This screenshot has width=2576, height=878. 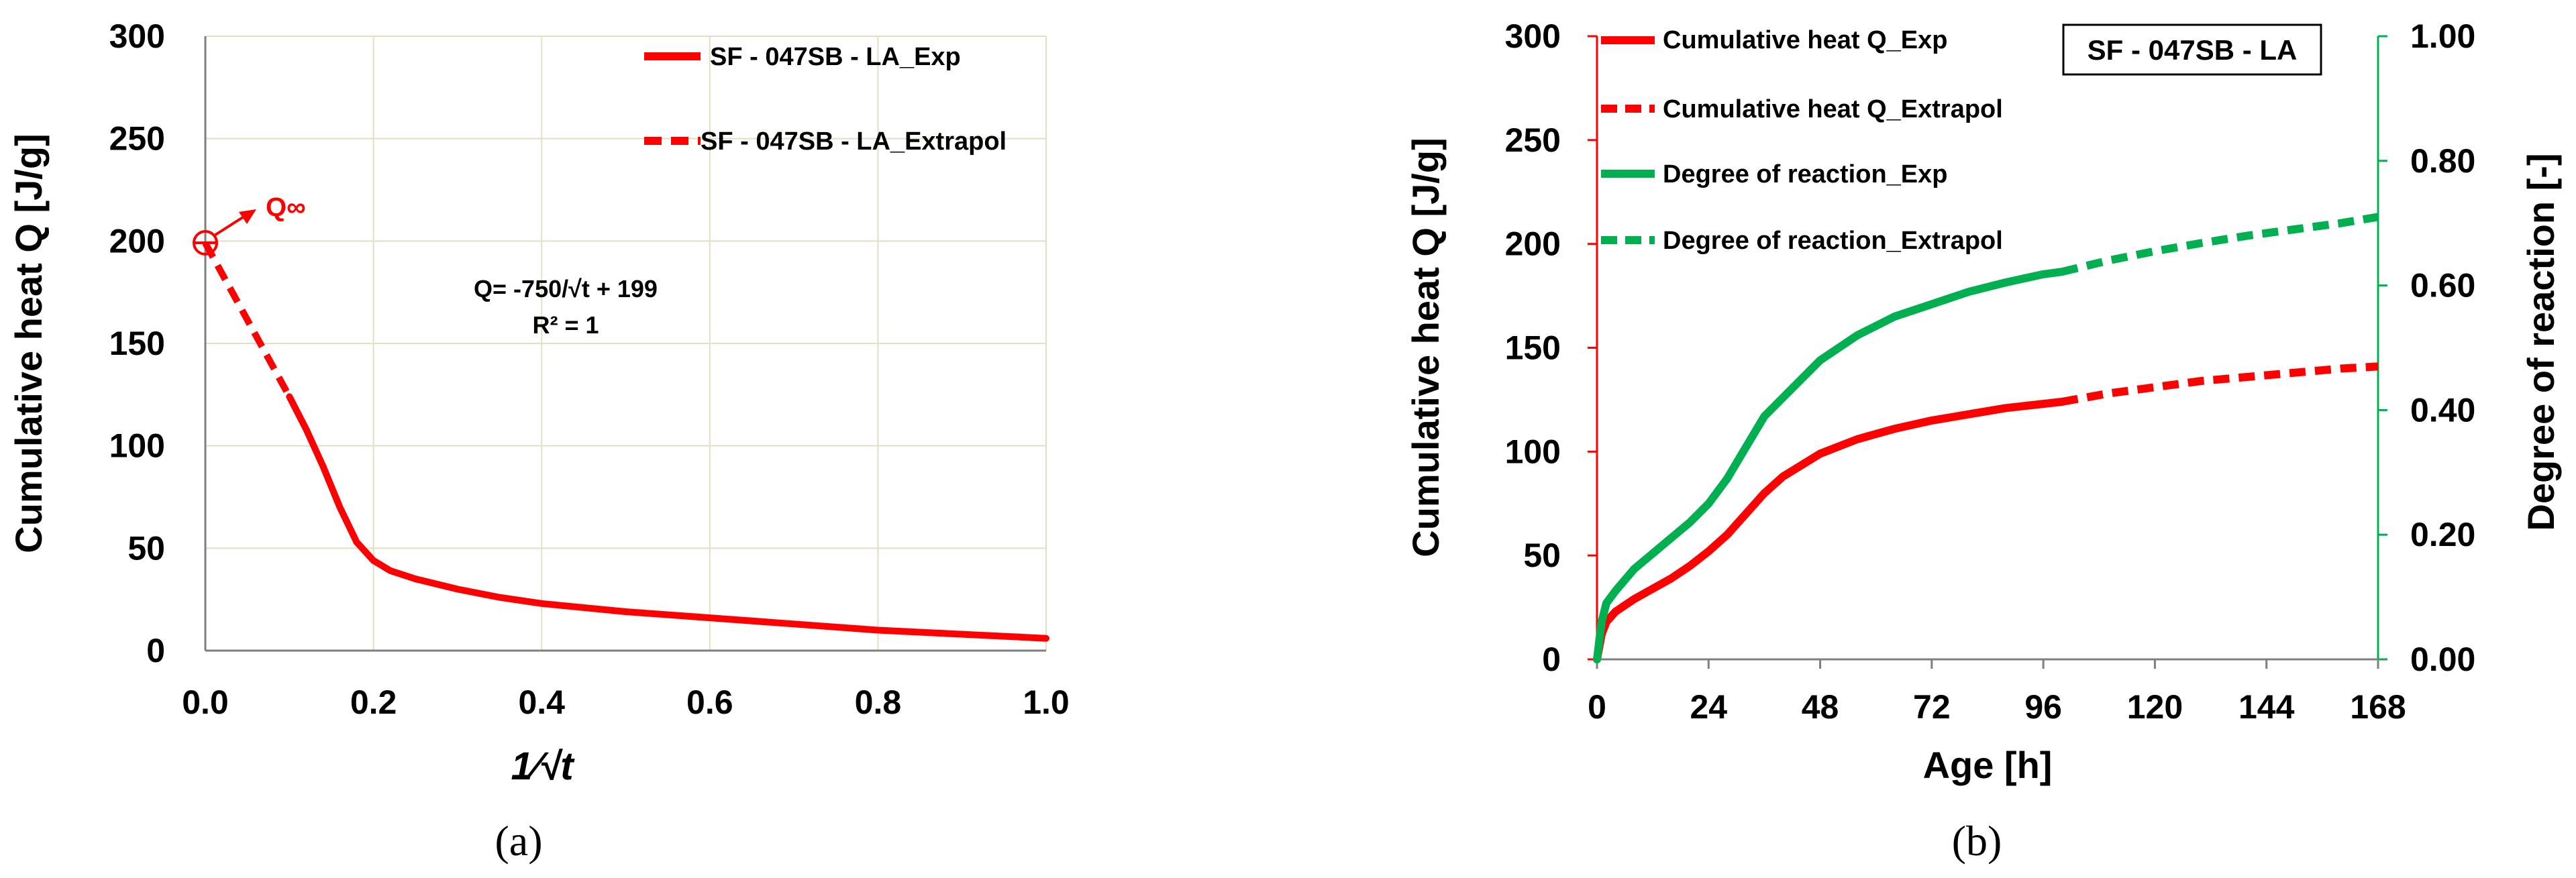 I want to click on b-y2-tick-label: 0.00, so click(x=2442, y=659).